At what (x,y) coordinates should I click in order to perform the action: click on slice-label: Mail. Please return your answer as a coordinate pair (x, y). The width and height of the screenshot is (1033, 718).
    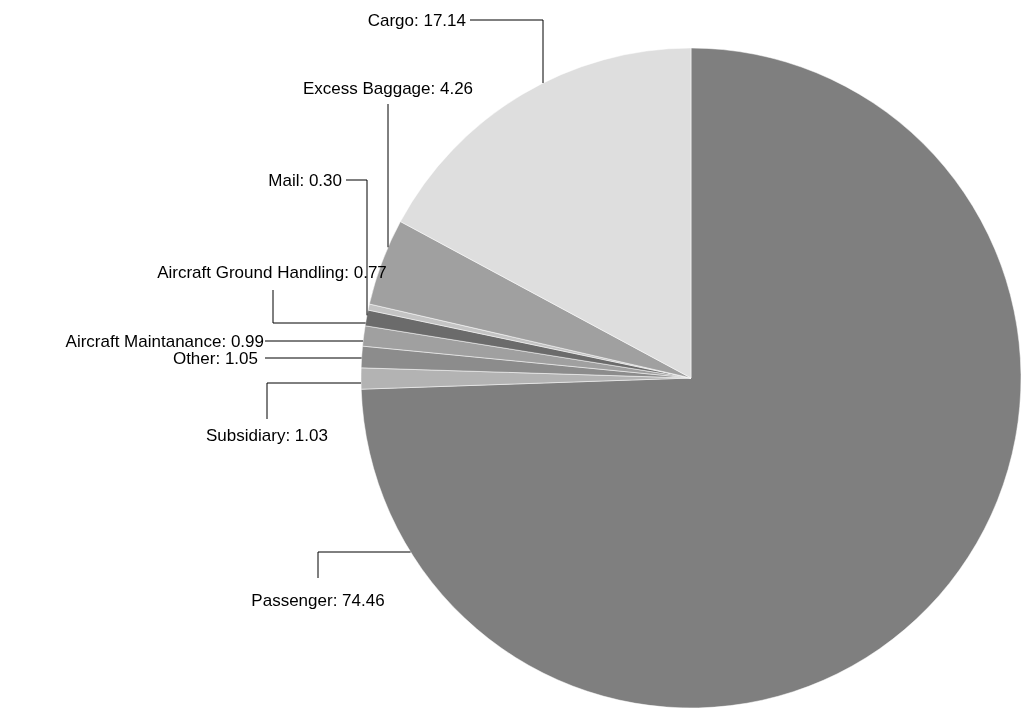
    Looking at the image, I should click on (284, 180).